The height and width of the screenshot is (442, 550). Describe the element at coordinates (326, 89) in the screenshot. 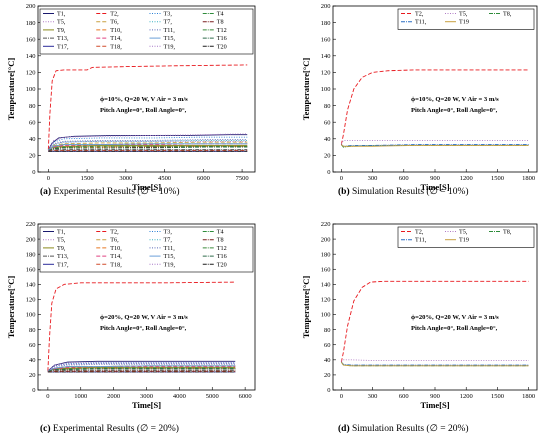

I see `y-tick-label: 100` at that location.